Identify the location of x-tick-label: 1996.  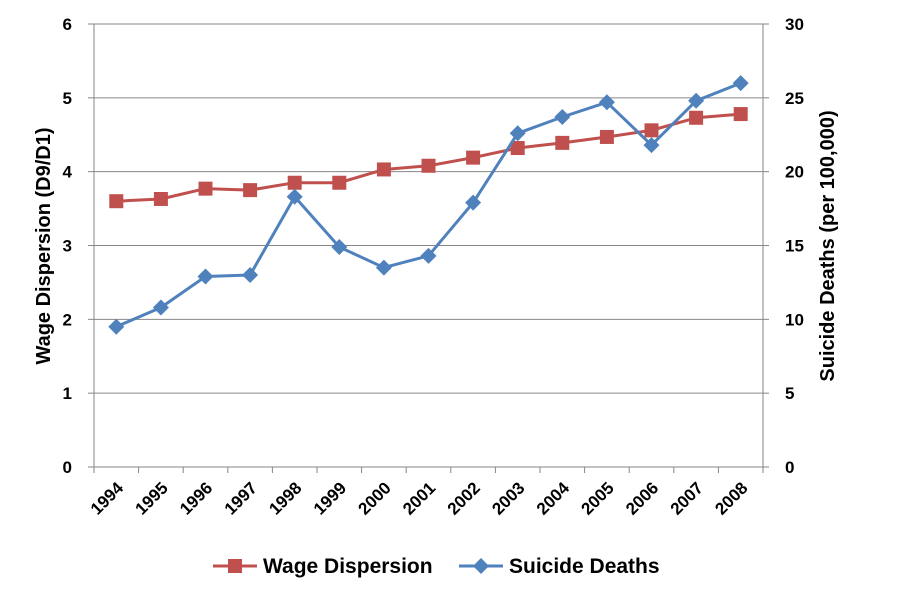
(196, 498).